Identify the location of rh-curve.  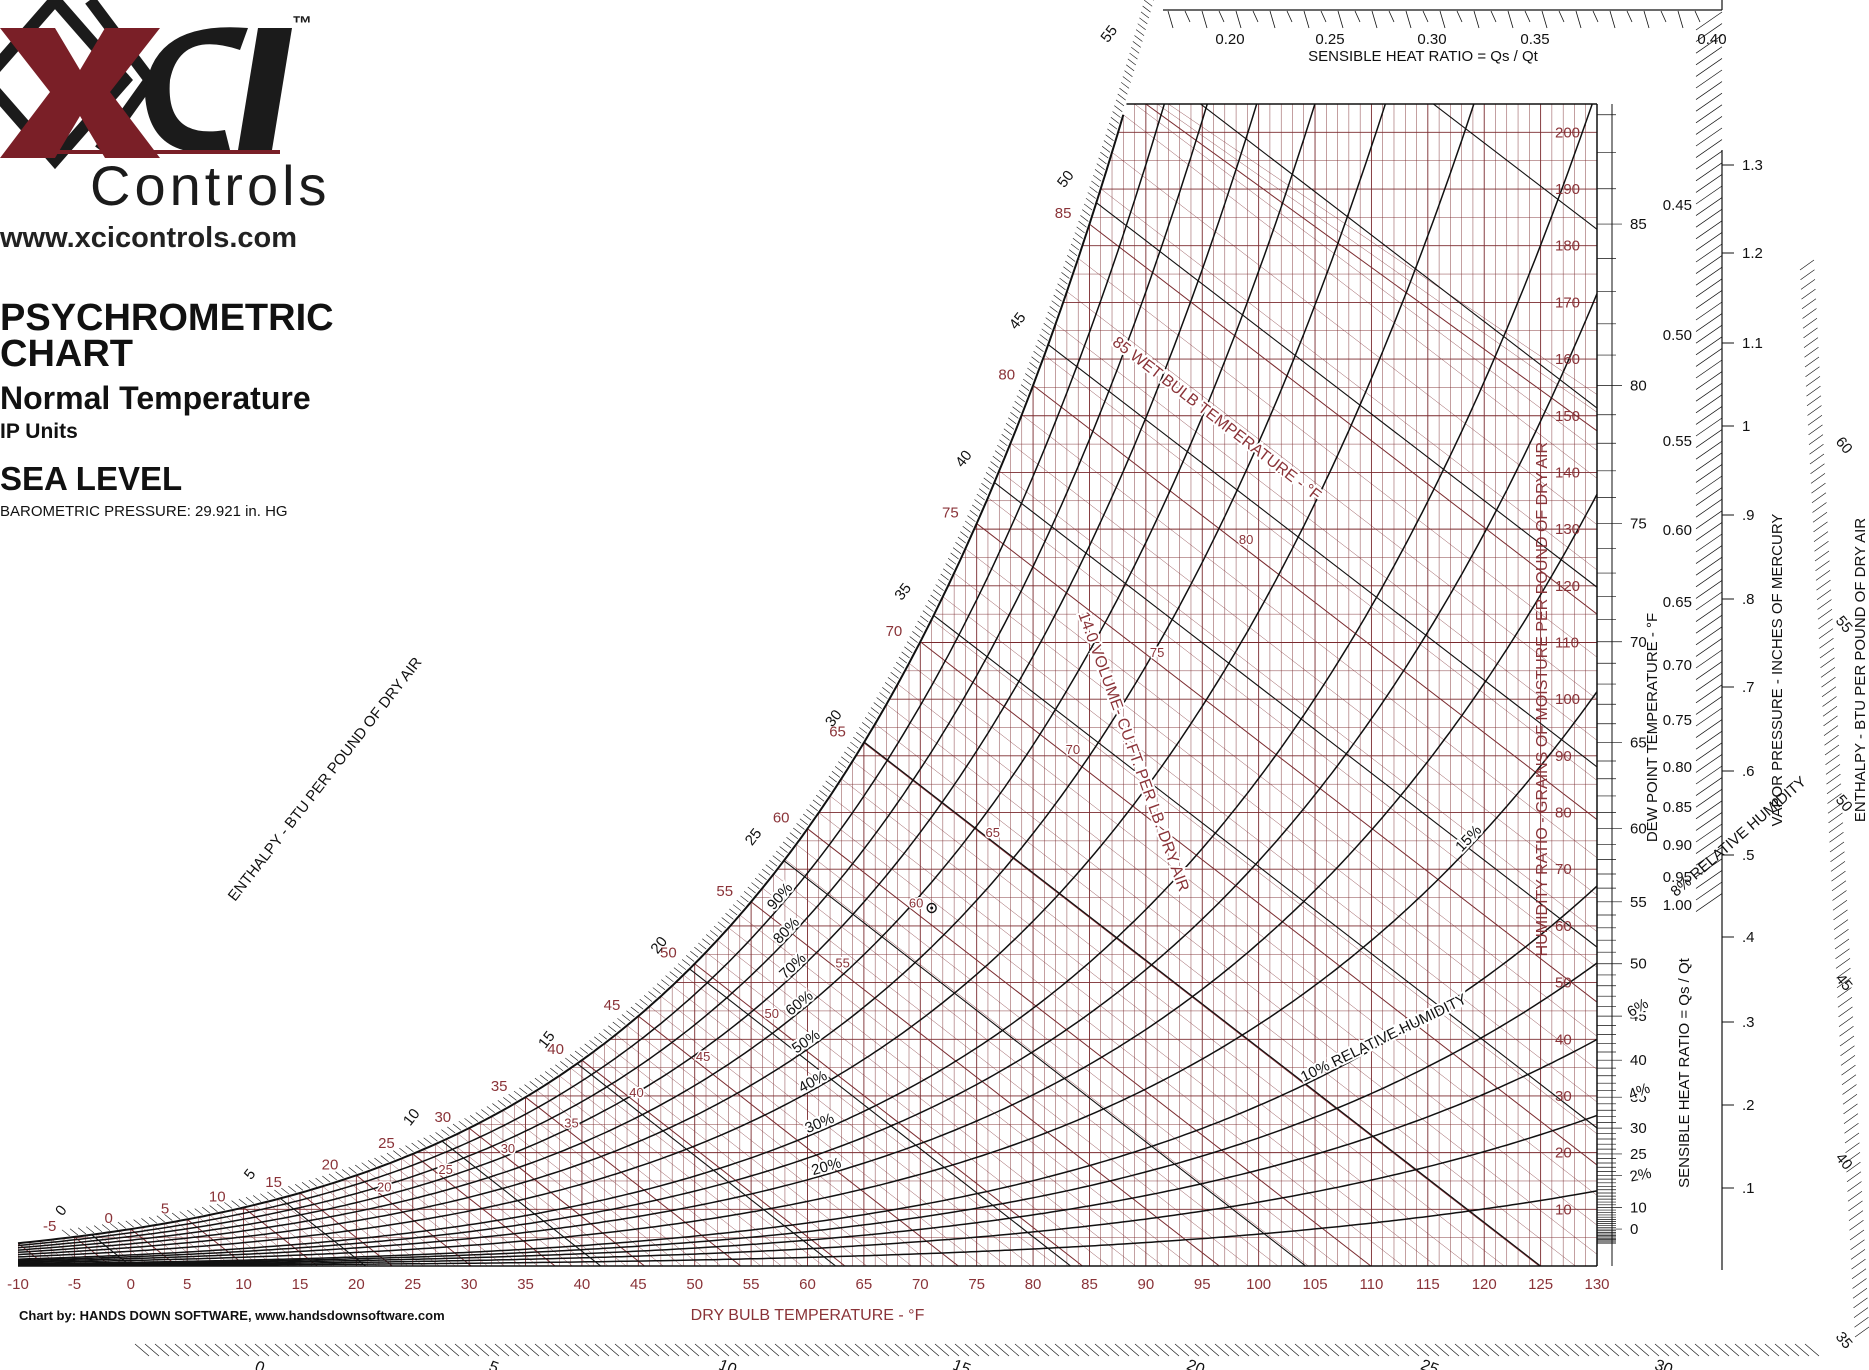
(807, 1190).